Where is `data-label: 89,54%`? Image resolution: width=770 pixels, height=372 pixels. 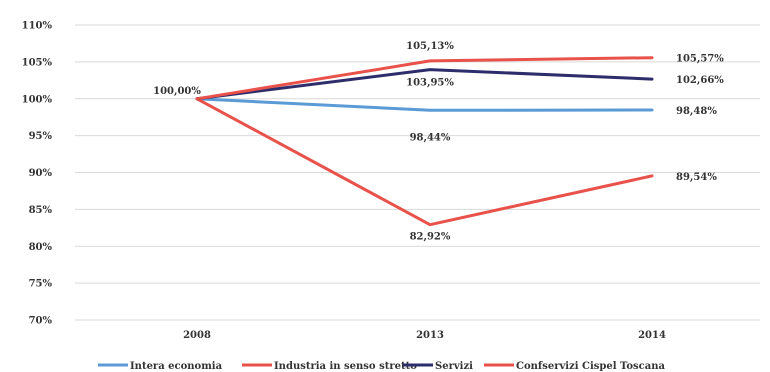
data-label: 89,54% is located at coordinates (696, 177).